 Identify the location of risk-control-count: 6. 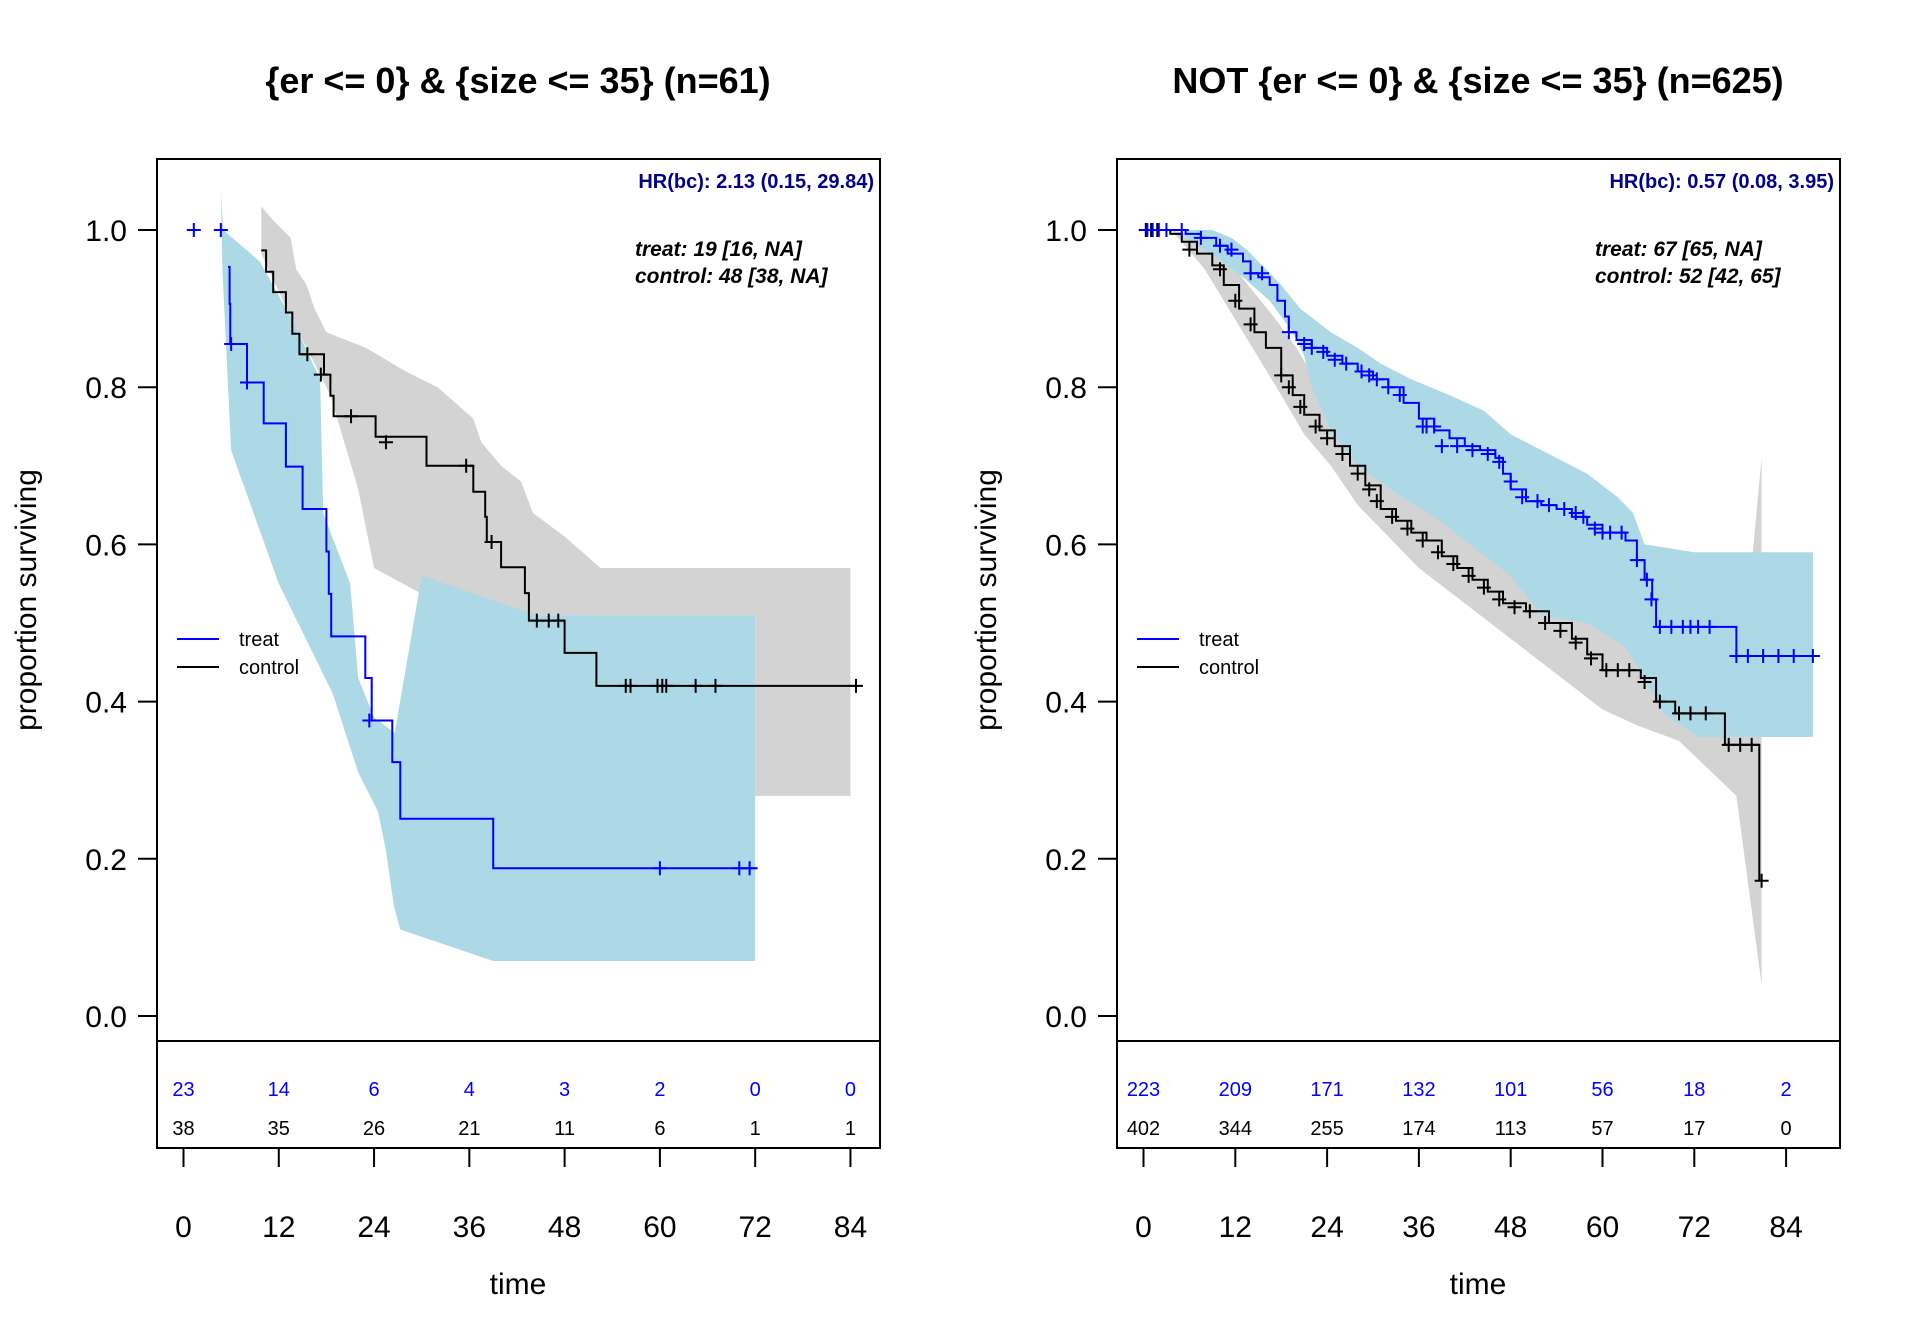
(659, 1129).